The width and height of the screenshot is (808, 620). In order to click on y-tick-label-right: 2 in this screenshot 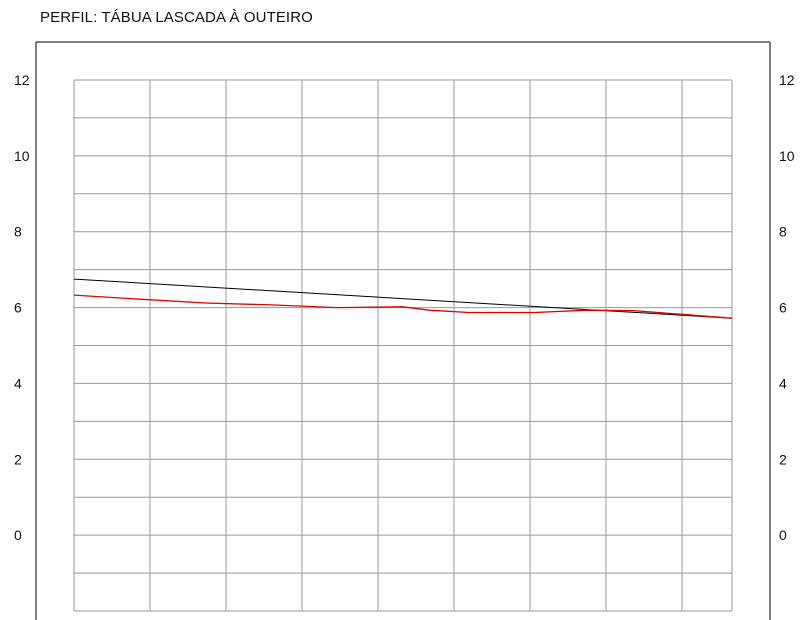, I will do `click(783, 459)`.